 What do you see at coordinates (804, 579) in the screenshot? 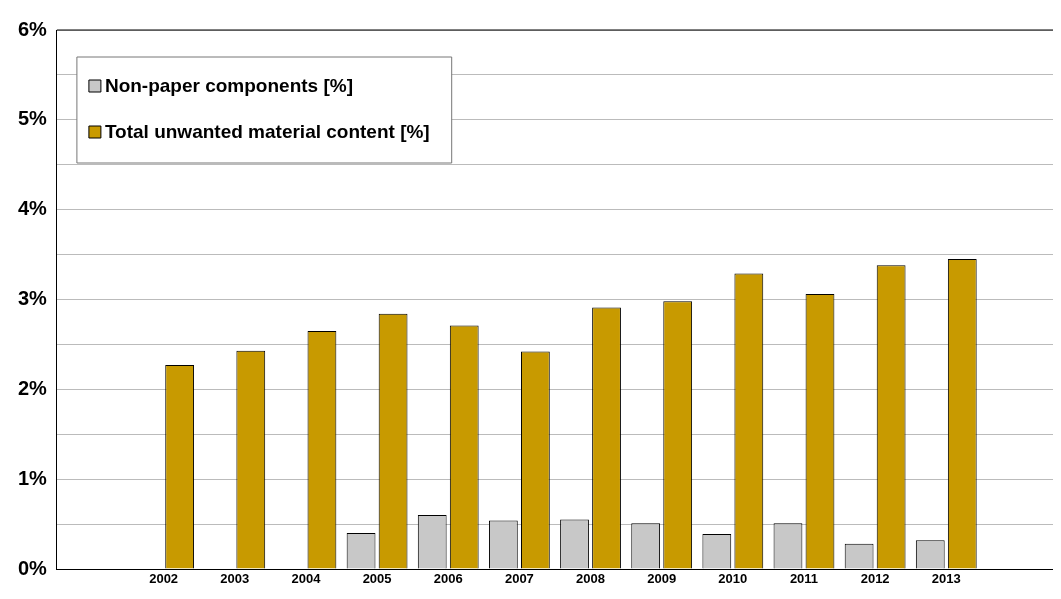
I see `x-tick-label: 2011` at bounding box center [804, 579].